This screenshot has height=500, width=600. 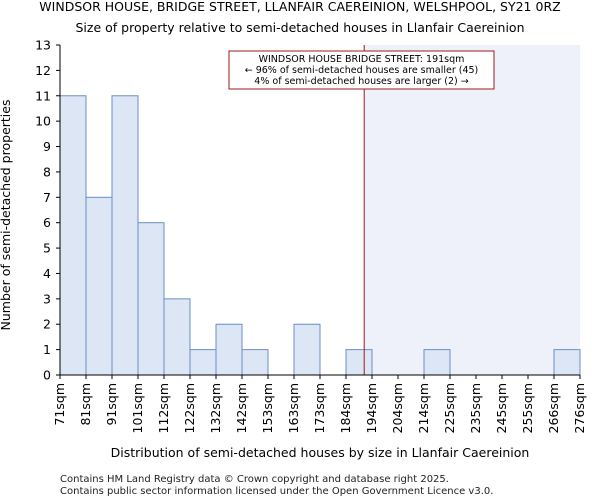 What do you see at coordinates (47, 146) in the screenshot?
I see `y-tick-label: 9` at bounding box center [47, 146].